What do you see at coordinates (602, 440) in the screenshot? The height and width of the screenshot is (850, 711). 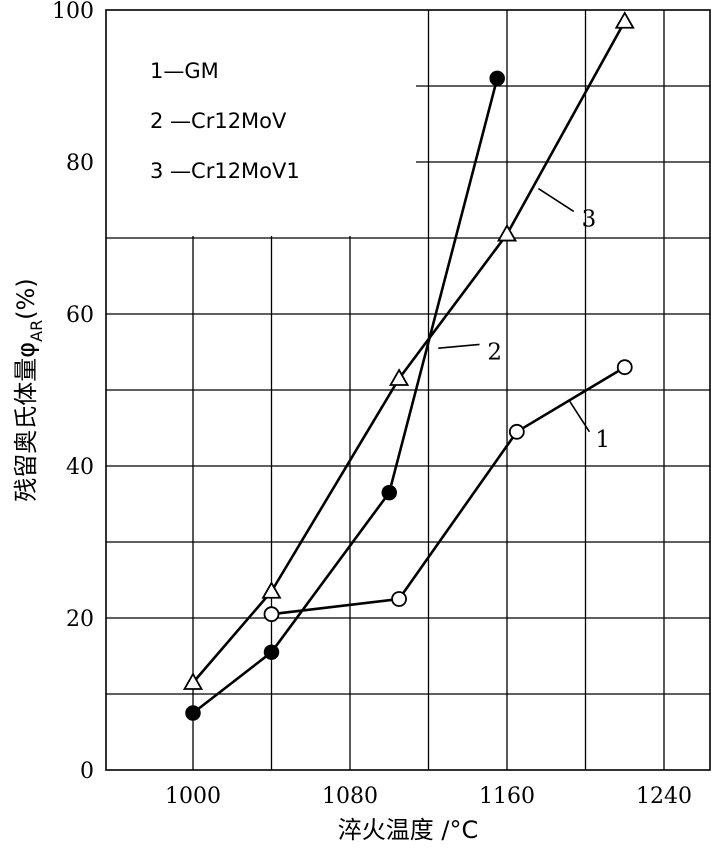 I see `callout-label-1: 1` at bounding box center [602, 440].